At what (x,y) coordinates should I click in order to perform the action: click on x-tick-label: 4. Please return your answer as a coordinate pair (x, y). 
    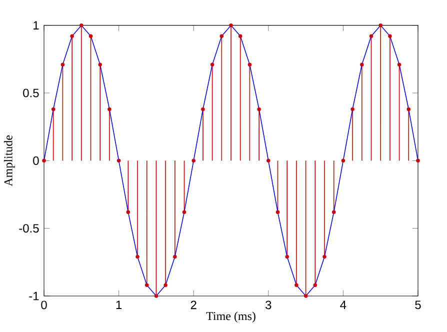
    Looking at the image, I should click on (343, 304).